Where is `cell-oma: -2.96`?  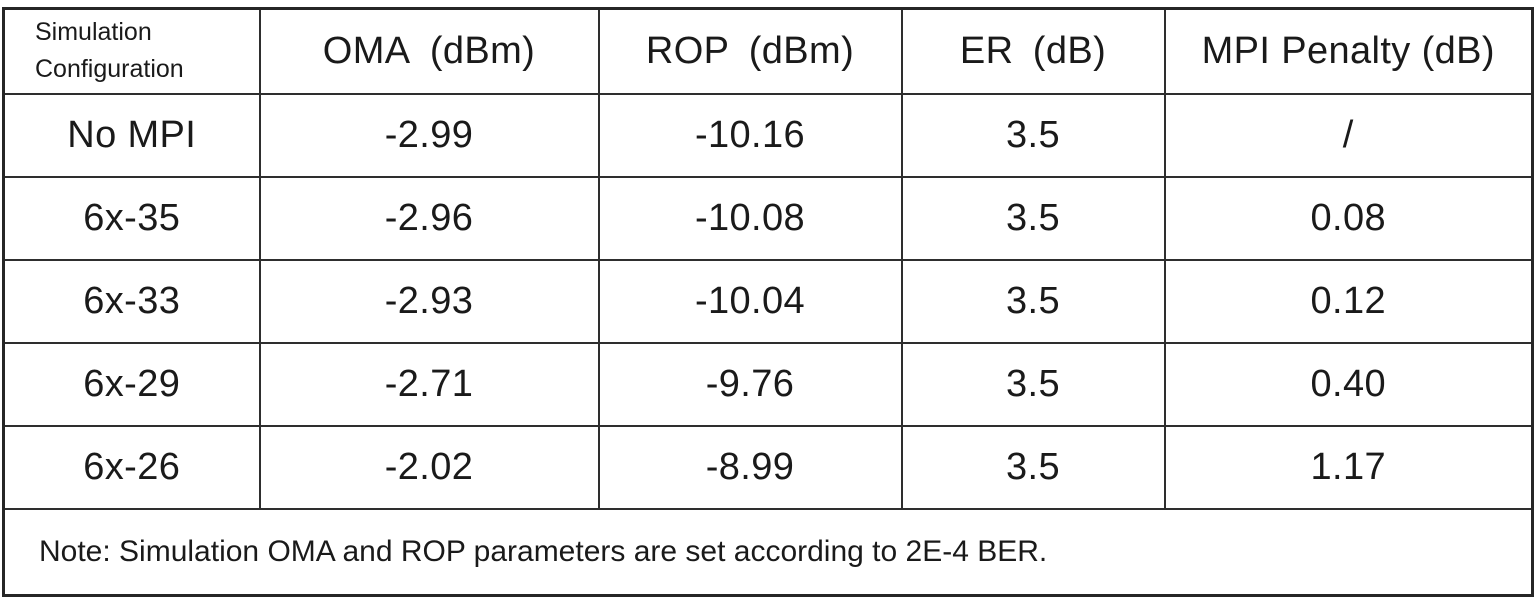
cell-oma: -2.96 is located at coordinates (429, 218).